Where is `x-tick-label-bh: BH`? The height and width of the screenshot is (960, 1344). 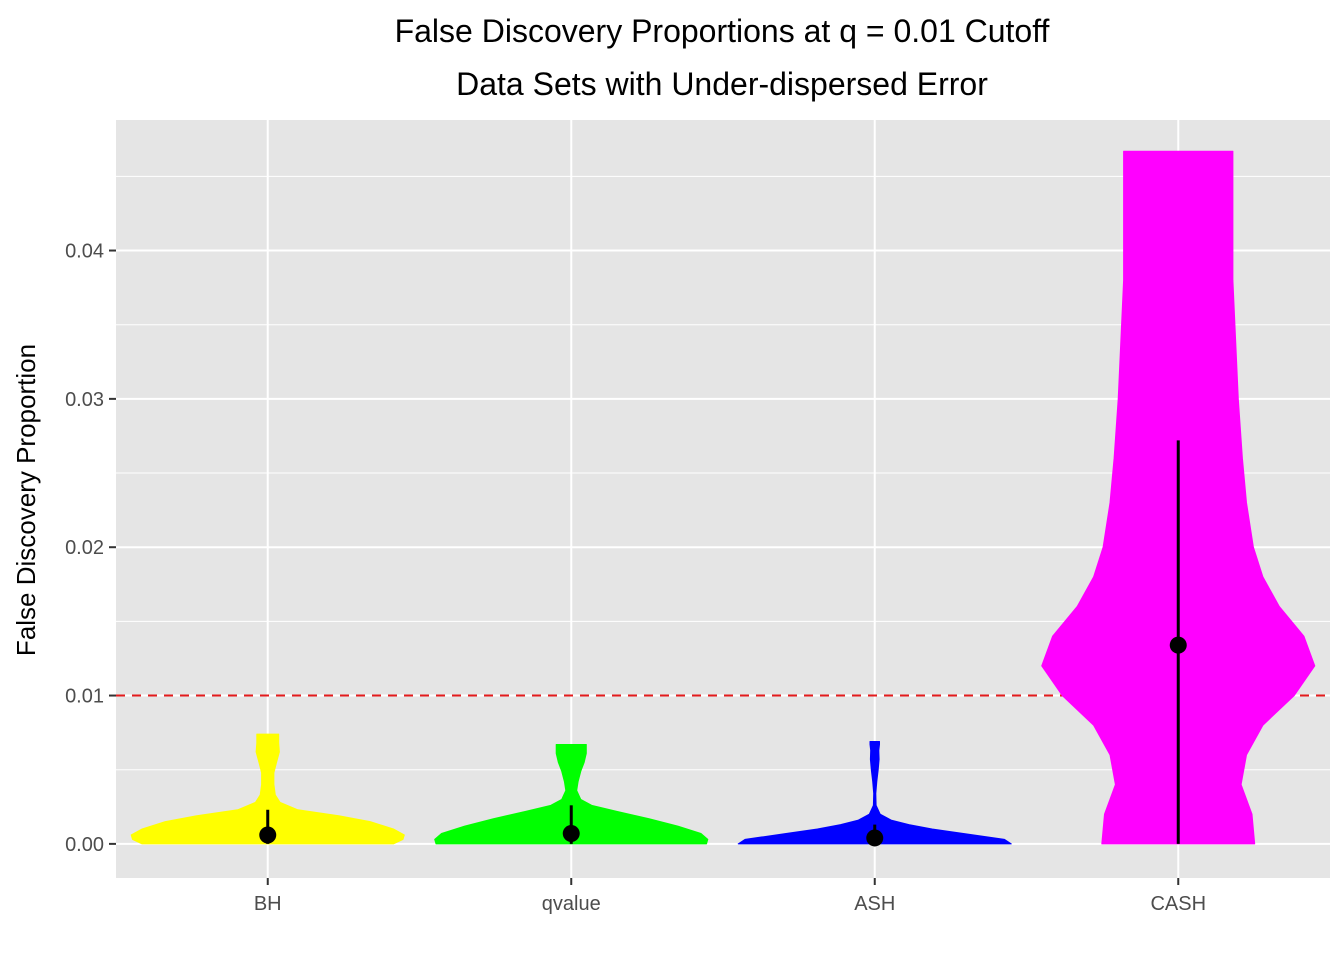
x-tick-label-bh: BH is located at coordinates (268, 904).